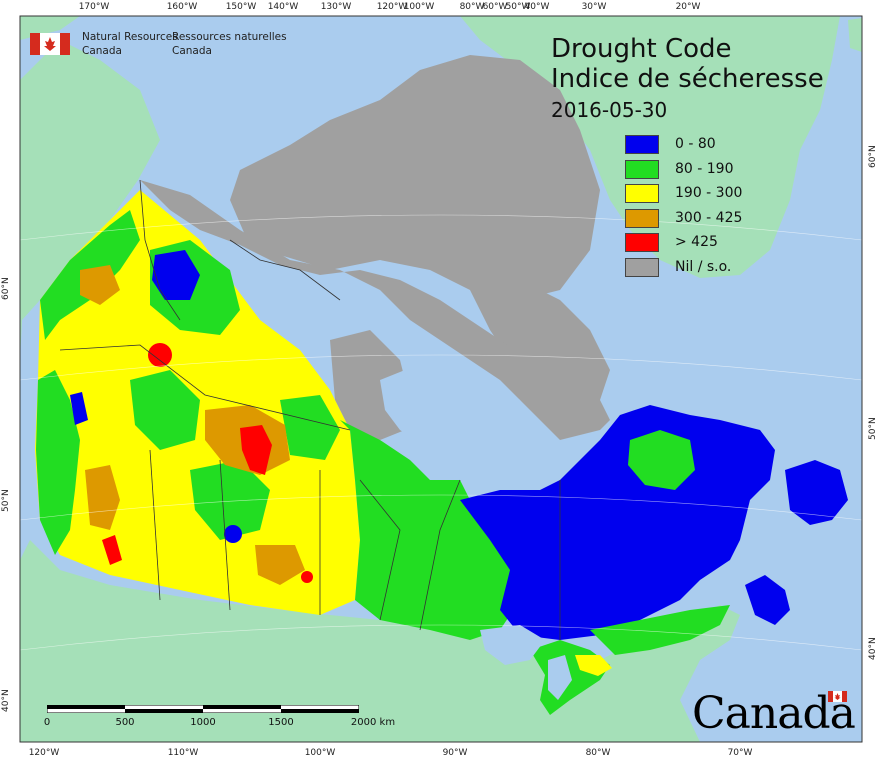 The image size is (880, 760). What do you see at coordinates (281, 722) in the screenshot?
I see `scale-label-1500: 1500` at bounding box center [281, 722].